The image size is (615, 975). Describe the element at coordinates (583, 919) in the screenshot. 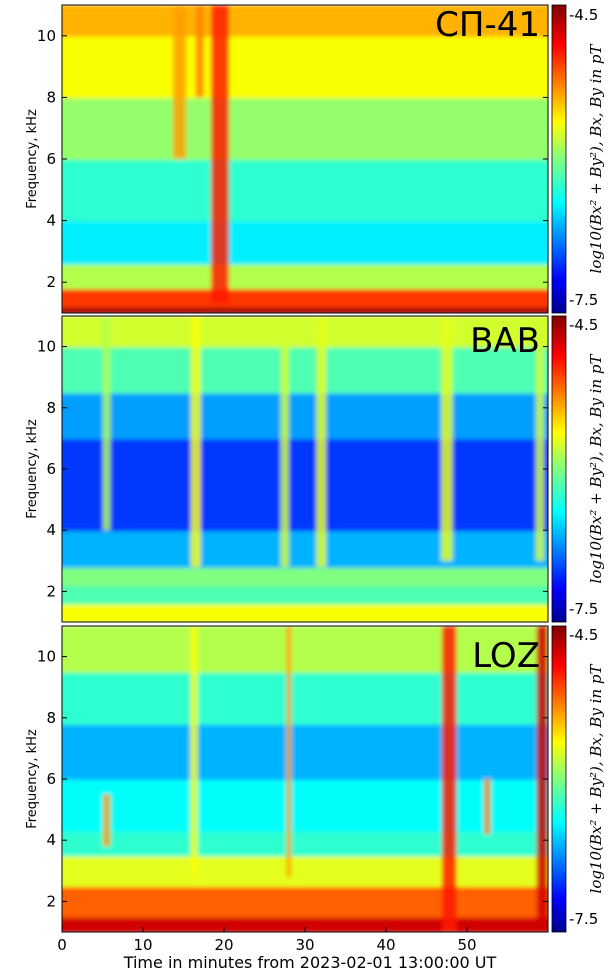

I see `colorbar-min-loz: -7.5` at that location.